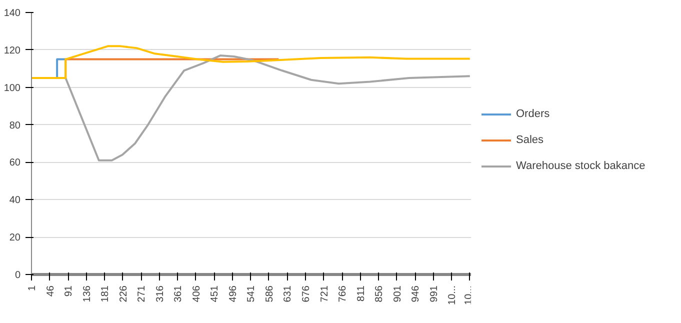 The height and width of the screenshot is (323, 681). I want to click on y-tick-label: 40, so click(15, 200).